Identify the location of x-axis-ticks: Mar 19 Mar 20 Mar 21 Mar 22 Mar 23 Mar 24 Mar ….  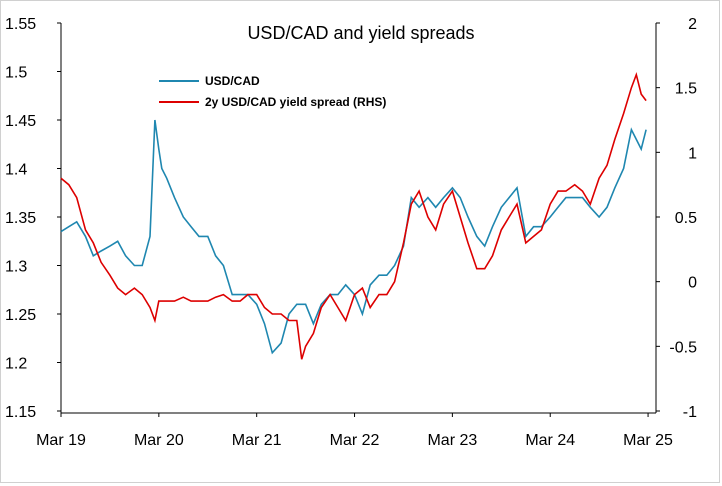
(354, 431).